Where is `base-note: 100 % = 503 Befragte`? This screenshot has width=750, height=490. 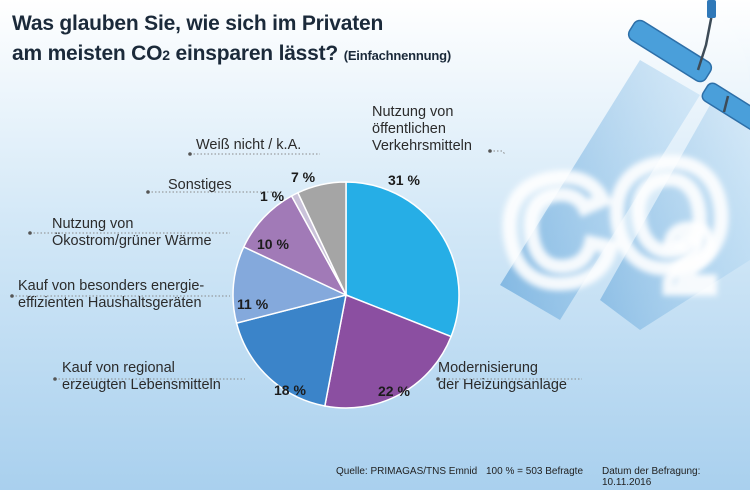
base-note: 100 % = 503 Befragte is located at coordinates (535, 471).